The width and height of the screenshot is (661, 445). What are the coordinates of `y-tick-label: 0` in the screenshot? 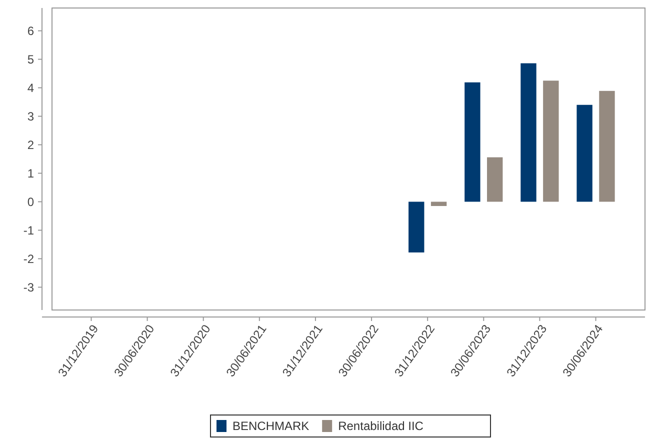 It's located at (30, 201).